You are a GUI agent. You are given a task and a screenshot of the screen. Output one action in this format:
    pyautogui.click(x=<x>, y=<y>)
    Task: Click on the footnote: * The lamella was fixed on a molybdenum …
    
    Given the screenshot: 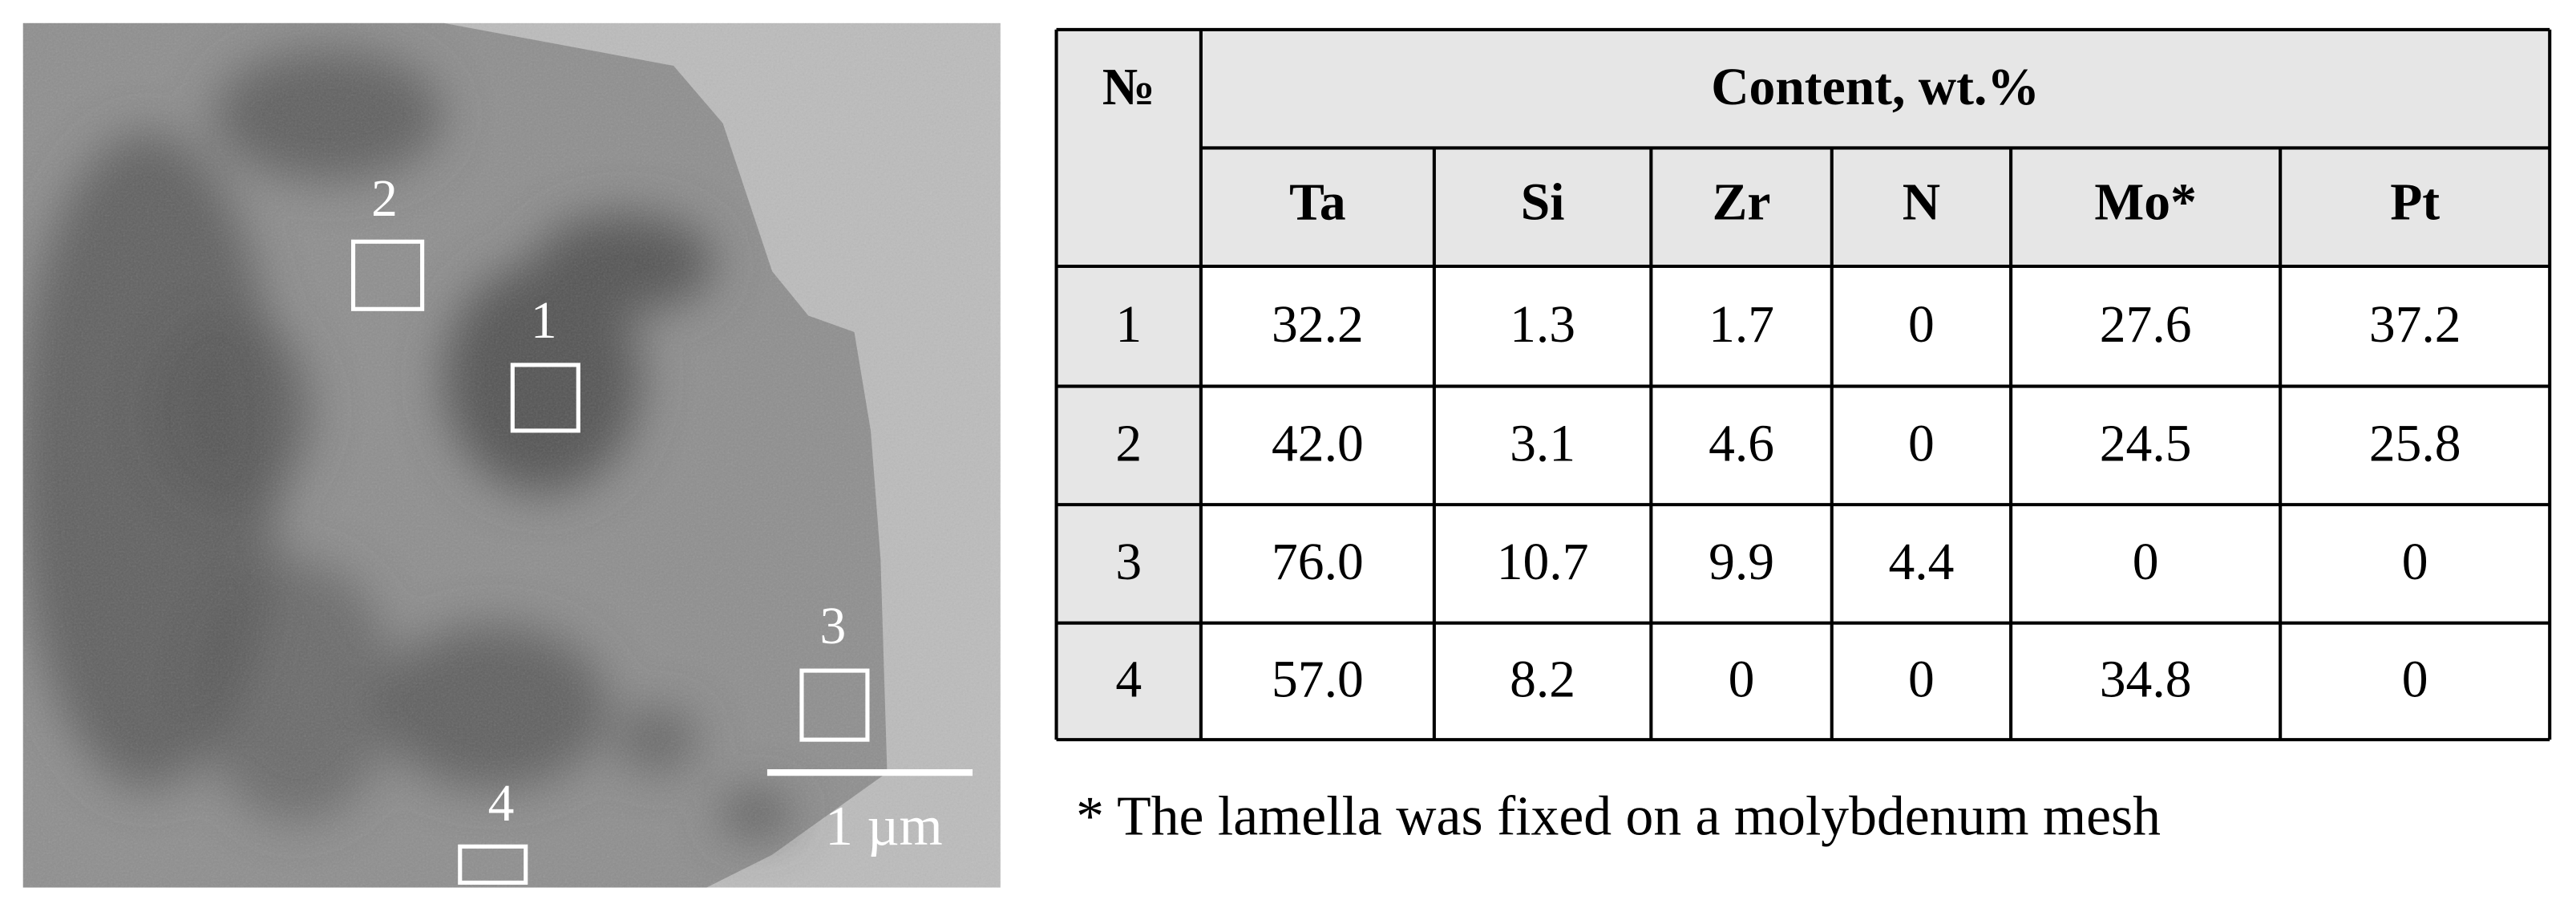 What is the action you would take?
    pyautogui.click(x=1618, y=817)
    